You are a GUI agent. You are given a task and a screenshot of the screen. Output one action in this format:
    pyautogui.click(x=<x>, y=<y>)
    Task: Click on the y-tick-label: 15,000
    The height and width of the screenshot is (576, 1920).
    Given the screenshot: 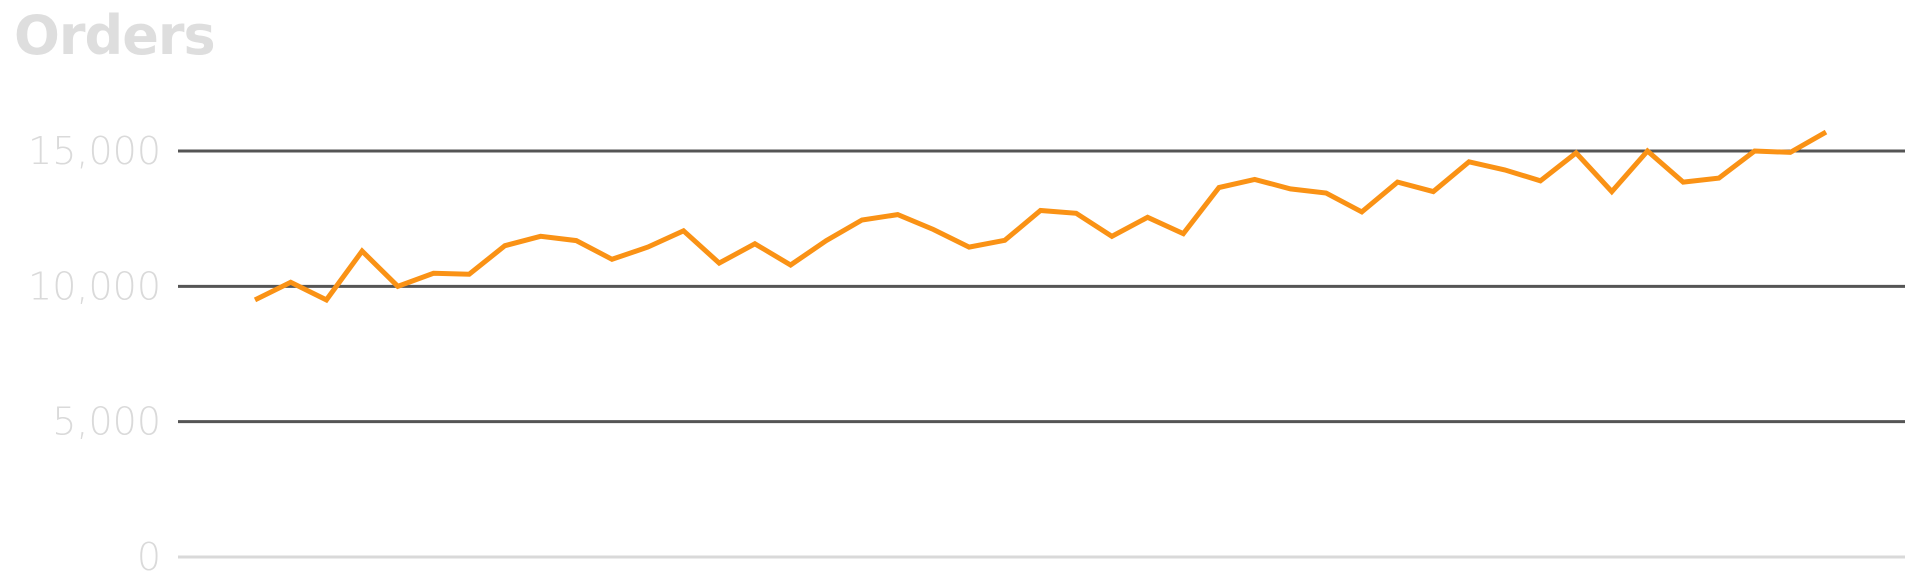 What is the action you would take?
    pyautogui.click(x=94, y=151)
    